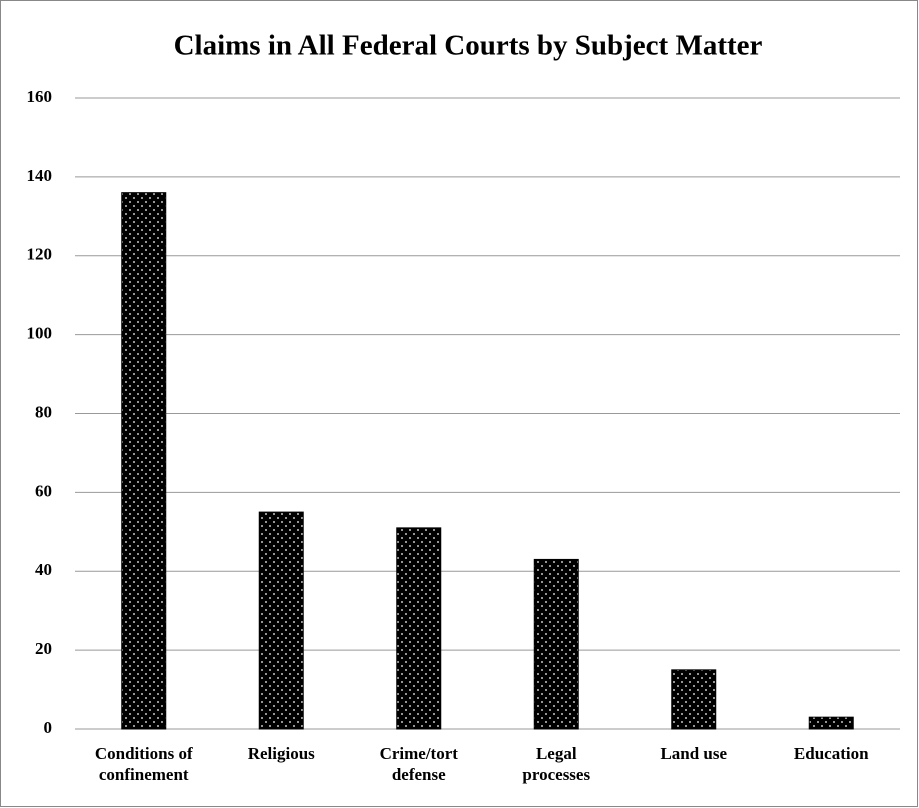 The height and width of the screenshot is (808, 919). I want to click on y-tick-label: 20, so click(43, 648).